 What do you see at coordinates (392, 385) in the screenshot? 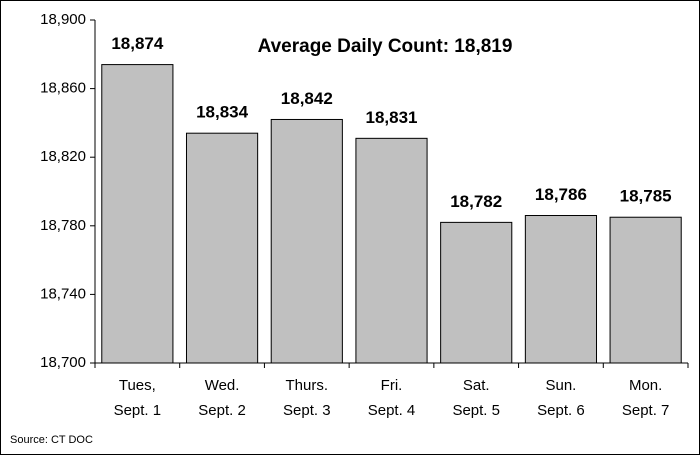
I see `x-tick-label: Fri.` at bounding box center [392, 385].